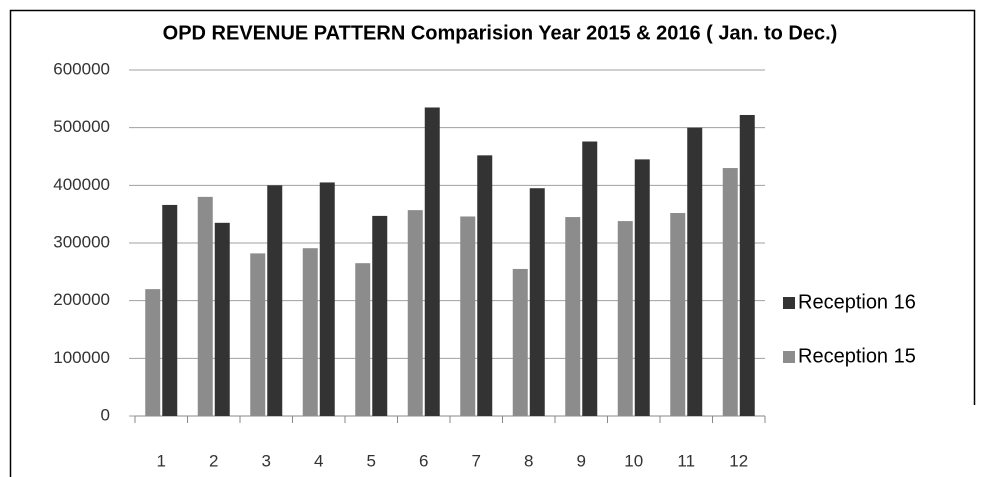 This screenshot has width=983, height=477. I want to click on legend-label: Reception 15, so click(857, 356).